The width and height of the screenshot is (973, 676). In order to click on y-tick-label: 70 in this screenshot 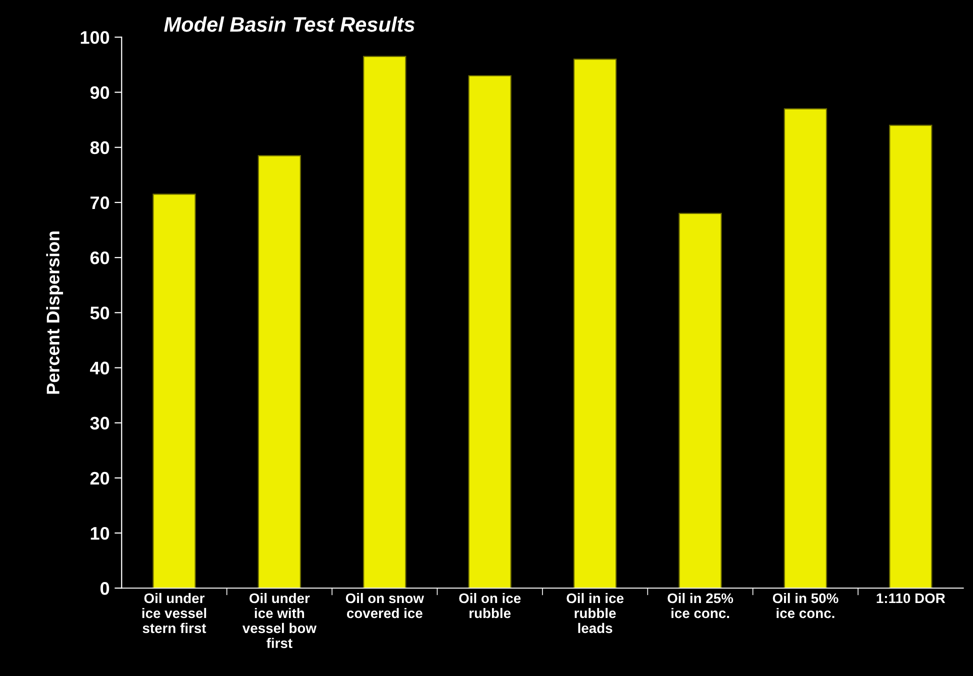, I will do `click(100, 203)`.